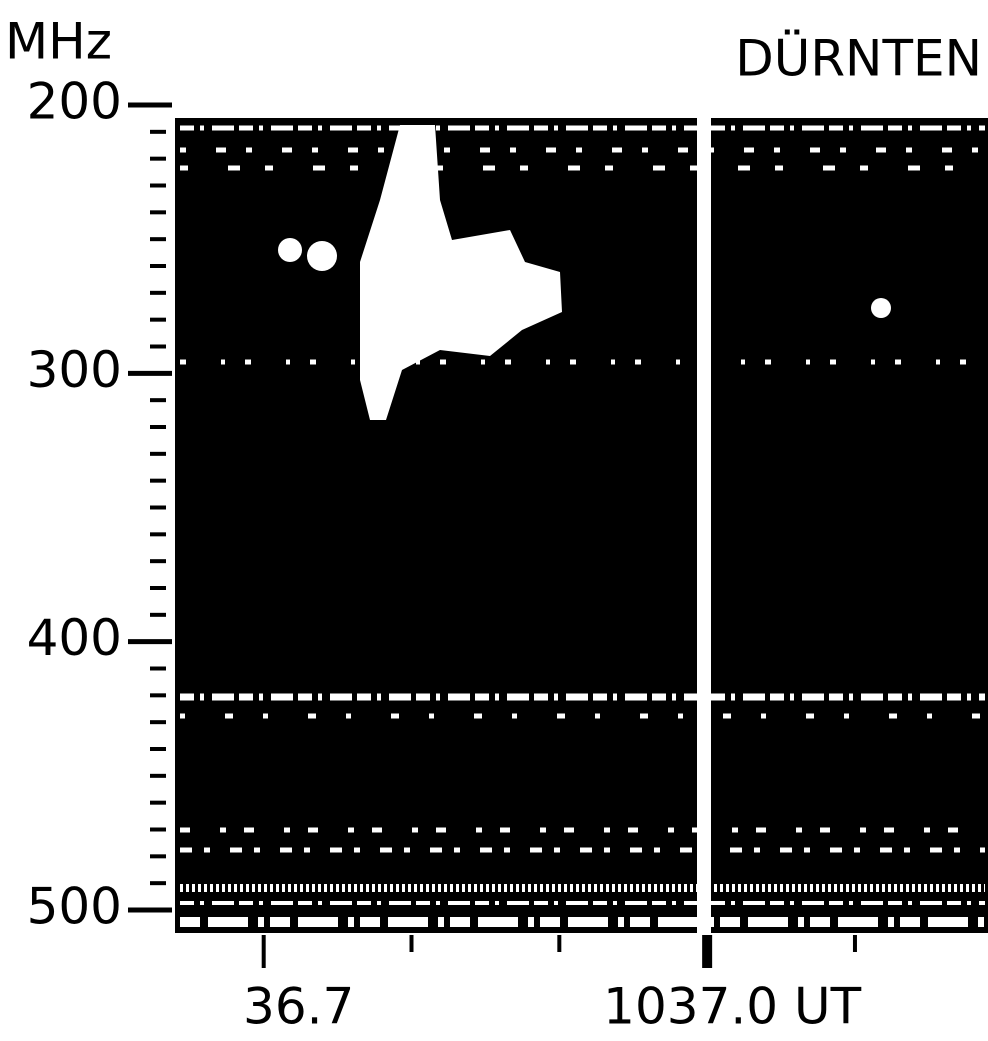 This screenshot has height=1041, width=988. I want to click on y-tick-label: 400, so click(74, 638).